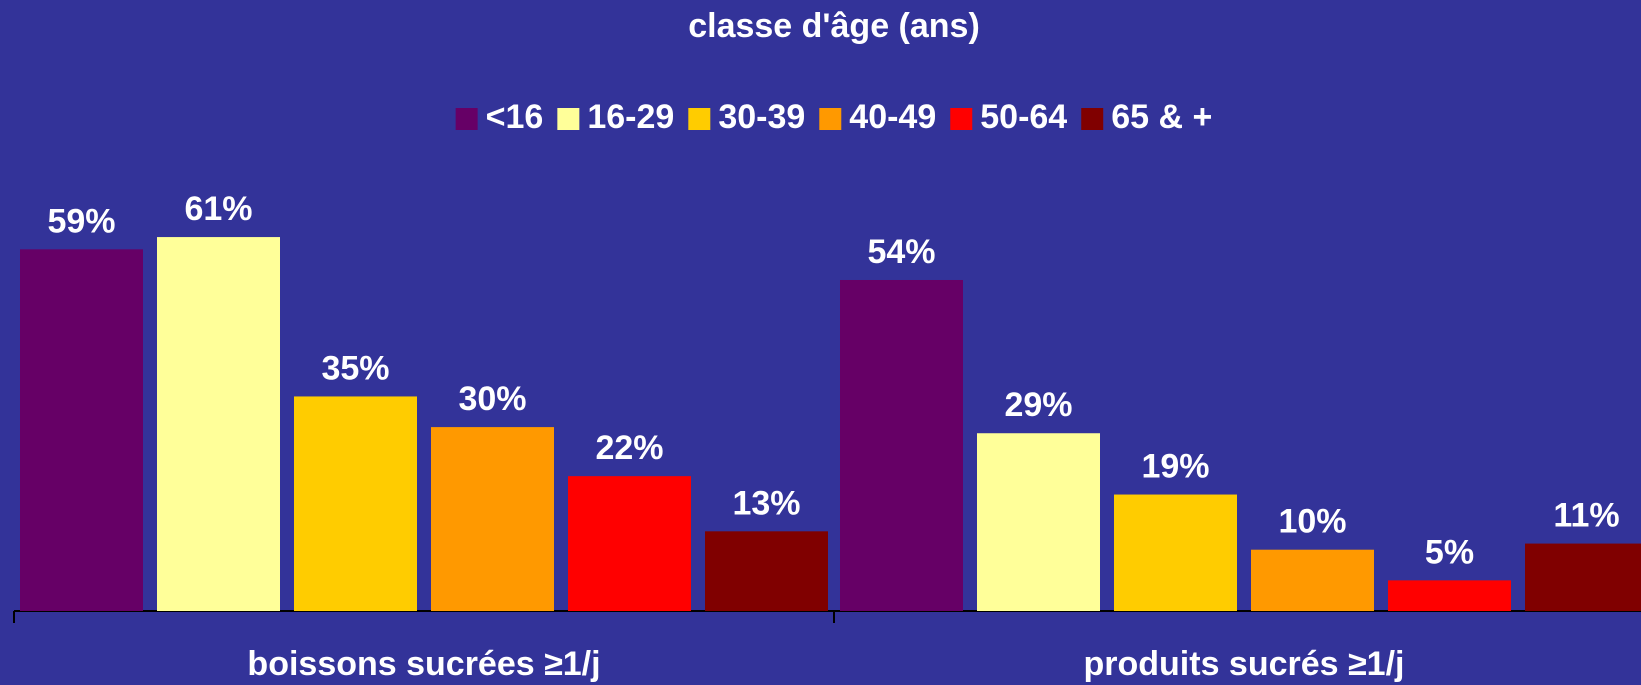  I want to click on value-label: 59%, so click(81, 221).